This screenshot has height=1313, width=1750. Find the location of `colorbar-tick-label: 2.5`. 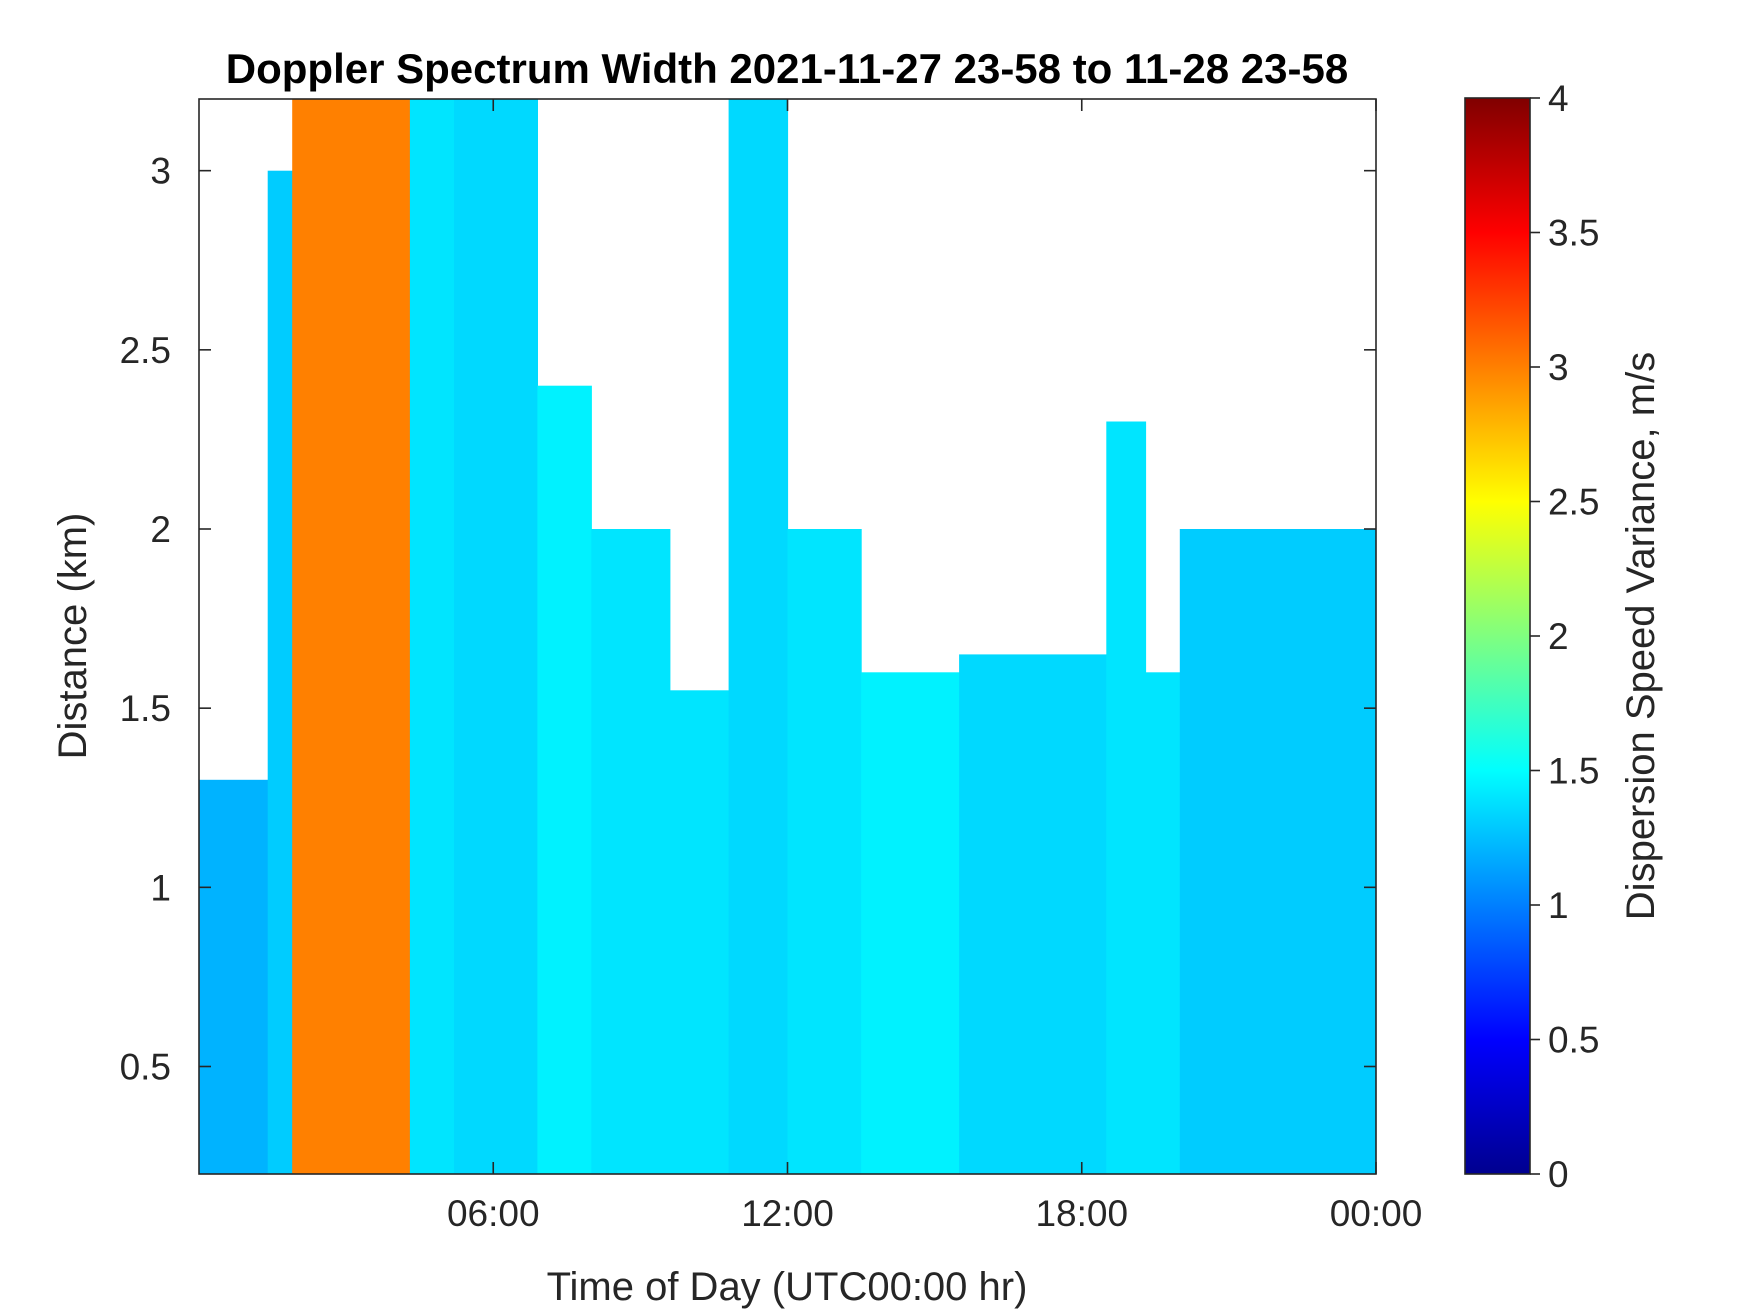

colorbar-tick-label: 2.5 is located at coordinates (1573, 502).